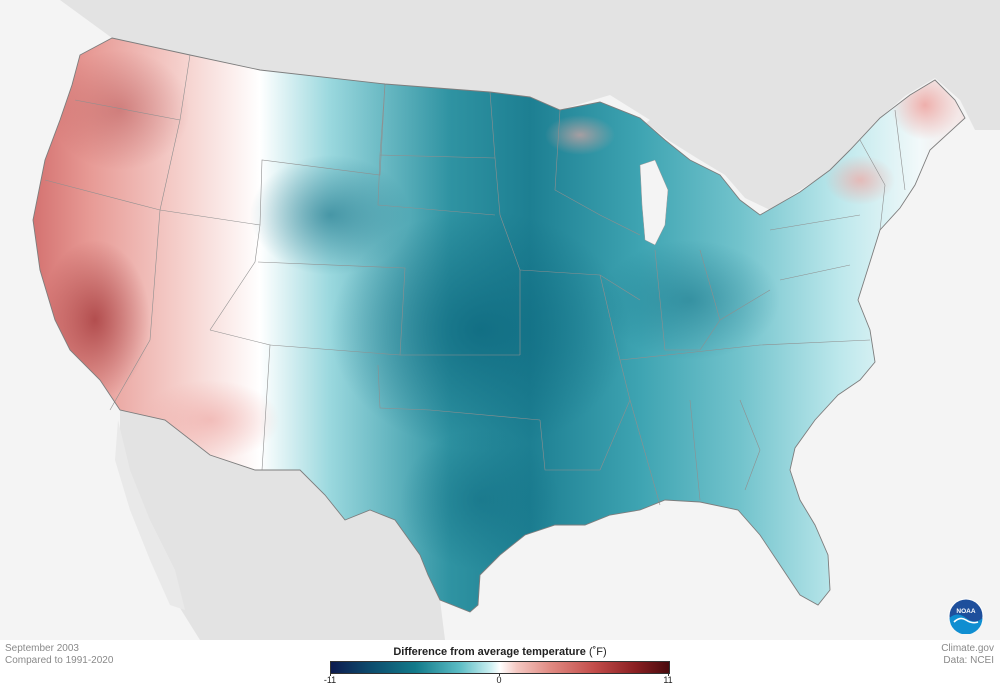  Describe the element at coordinates (59, 660) in the screenshot. I see `map-baseline: Compared to 1991-2020` at that location.